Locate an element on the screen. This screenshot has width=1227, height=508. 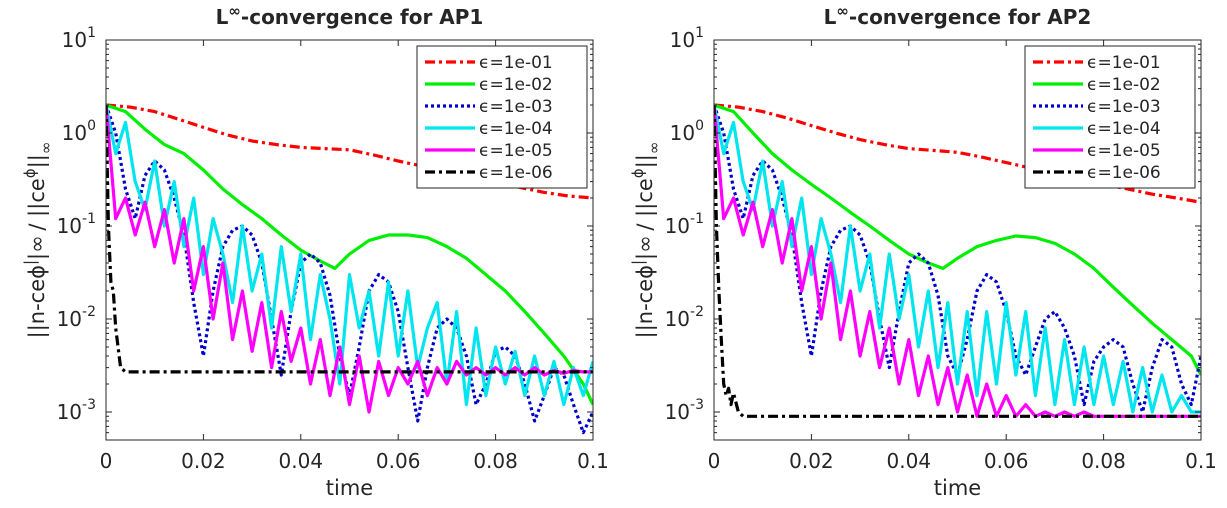
chart-title: L∞-convergence for AP2 is located at coordinates (958, 15).